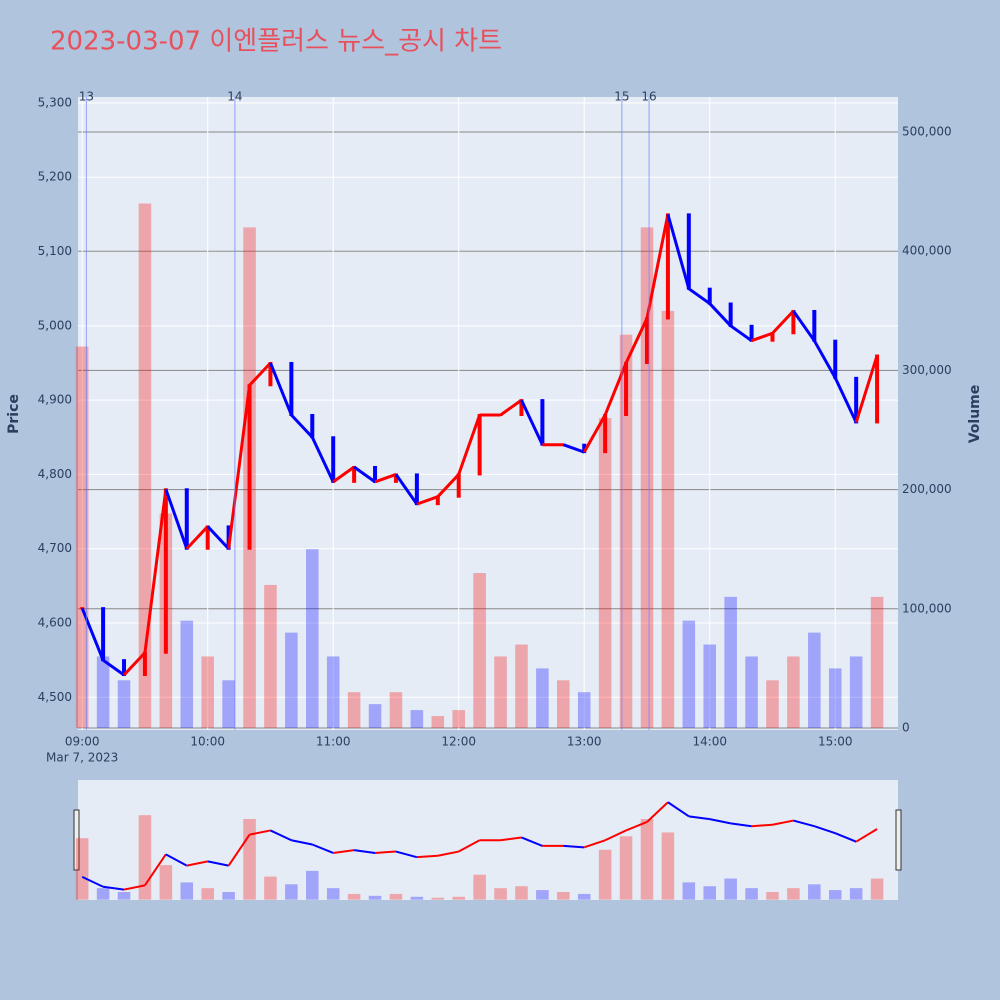 The image size is (1000, 1000). What do you see at coordinates (55, 474) in the screenshot?
I see `y-tick-label: 4,800` at bounding box center [55, 474].